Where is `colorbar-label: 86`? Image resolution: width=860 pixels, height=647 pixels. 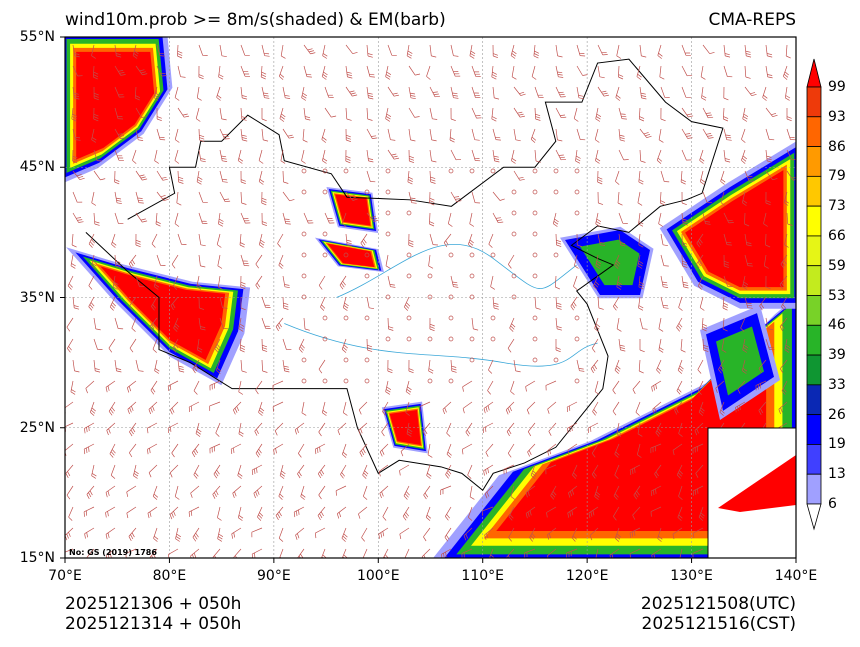 colorbar-label: 86 is located at coordinates (837, 146).